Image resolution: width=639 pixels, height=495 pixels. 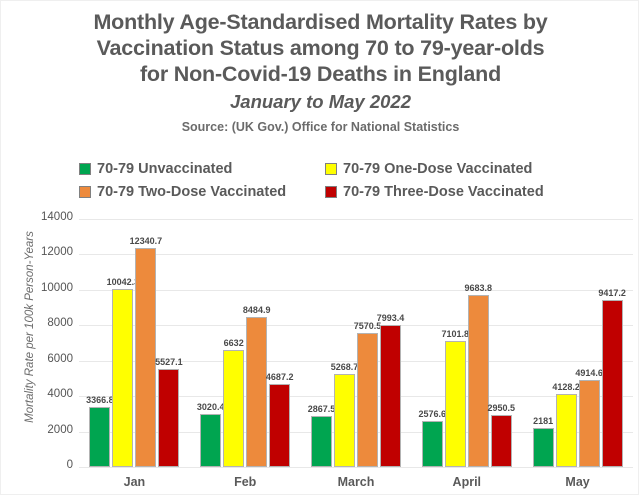 What do you see at coordinates (57, 252) in the screenshot?
I see `y-axis-tick-label: 12000` at bounding box center [57, 252].